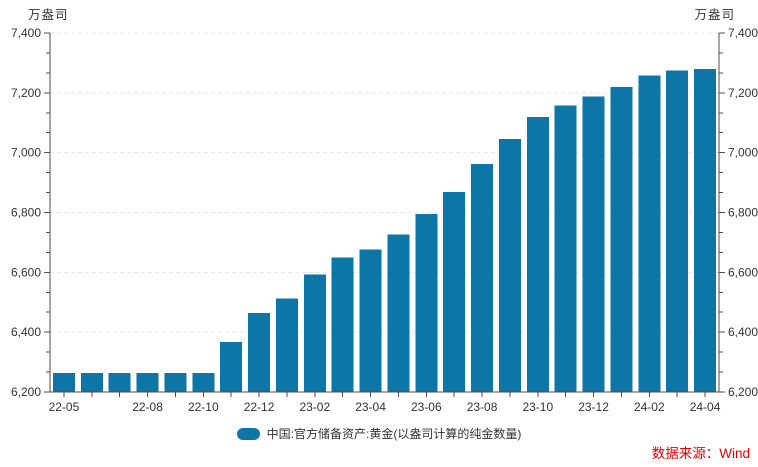 The width and height of the screenshot is (758, 467). I want to click on legend-swatch, so click(248, 433).